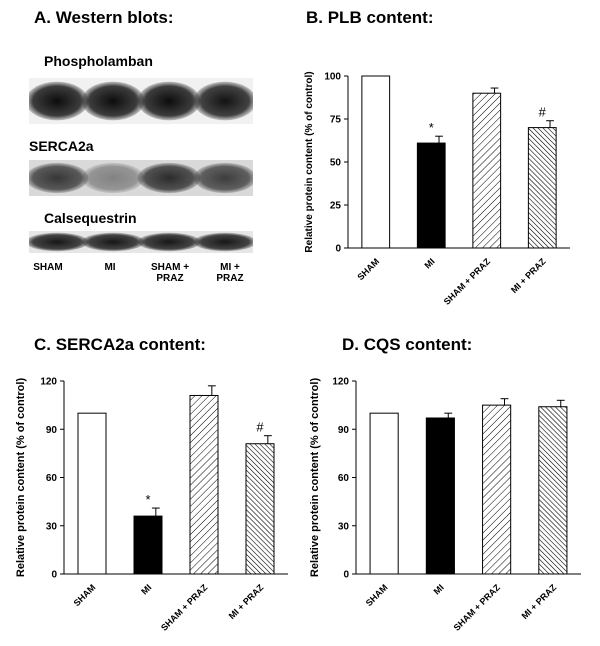 The height and width of the screenshot is (646, 600). I want to click on panel-d-title: D. CQS content:, so click(407, 344).